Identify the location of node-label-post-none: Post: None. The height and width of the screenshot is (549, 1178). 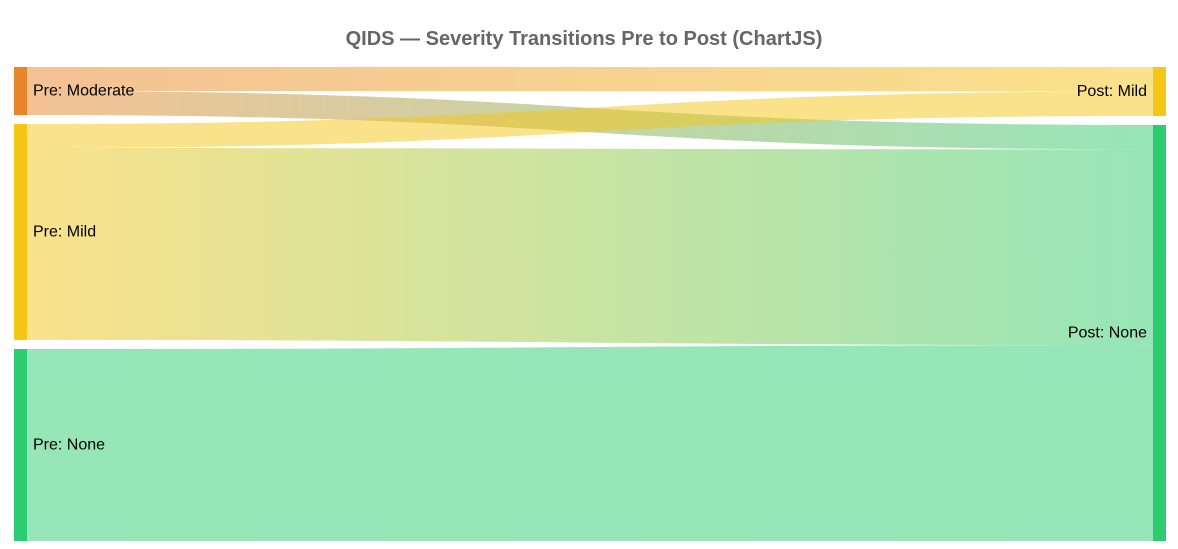
(1107, 332).